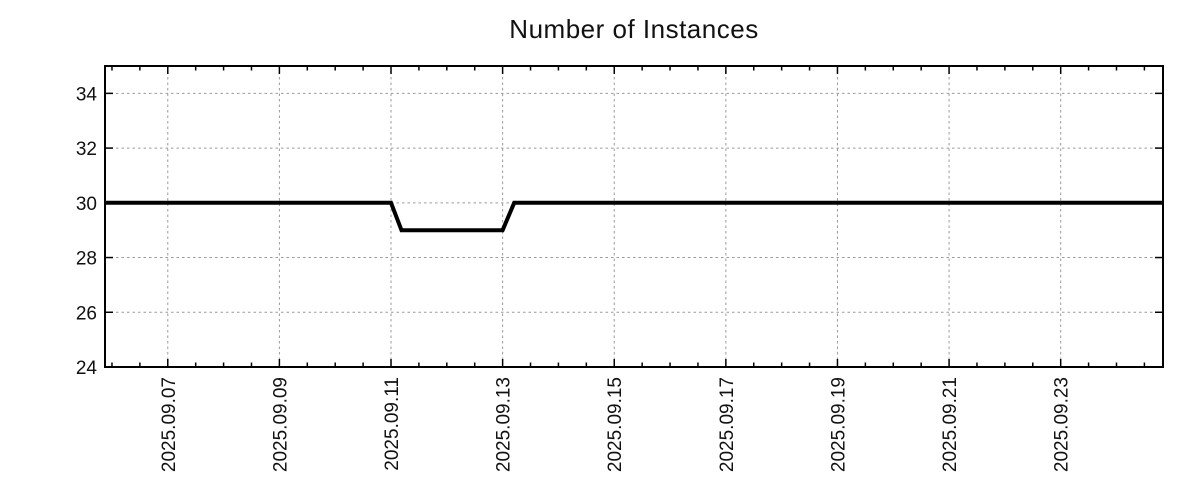  What do you see at coordinates (727, 424) in the screenshot?
I see `x-tick-label: 2025.09.17` at bounding box center [727, 424].